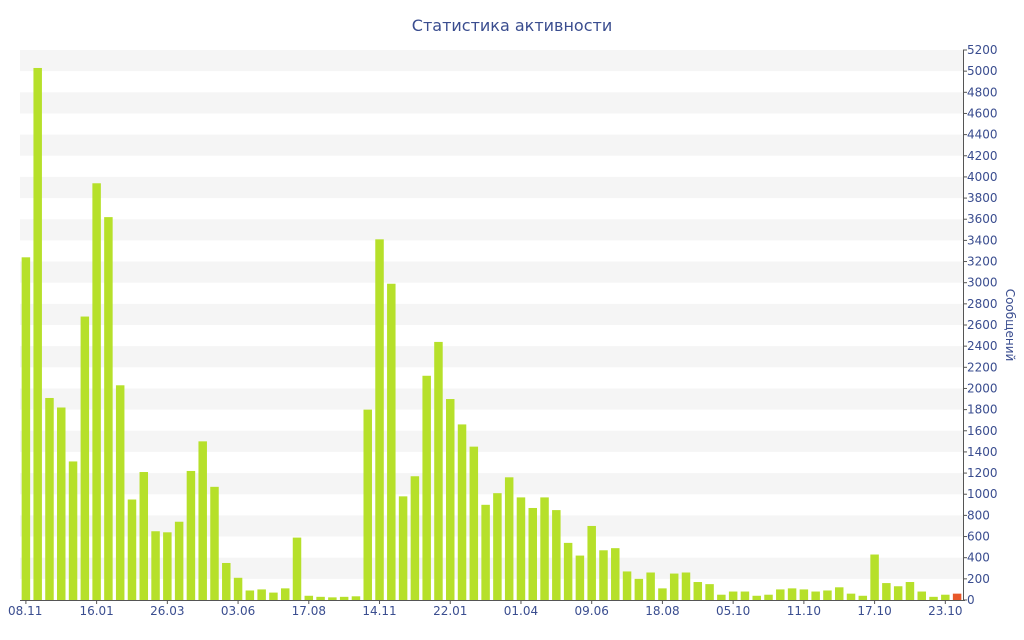 The image size is (1024, 640). What do you see at coordinates (982, 431) in the screenshot?
I see `y-tick-label: 1600` at bounding box center [982, 431].